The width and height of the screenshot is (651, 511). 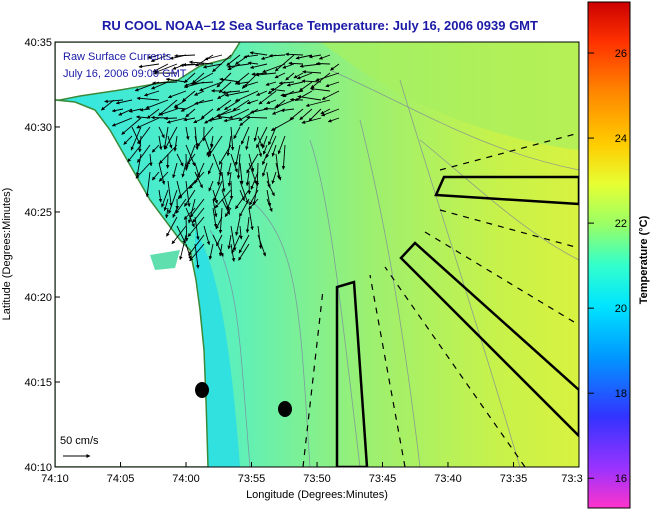 What do you see at coordinates (42, 255) in the screenshot?
I see `y-axis-ticks: 40:35 40:30 40:25 40:20 40:15 40:10` at bounding box center [42, 255].